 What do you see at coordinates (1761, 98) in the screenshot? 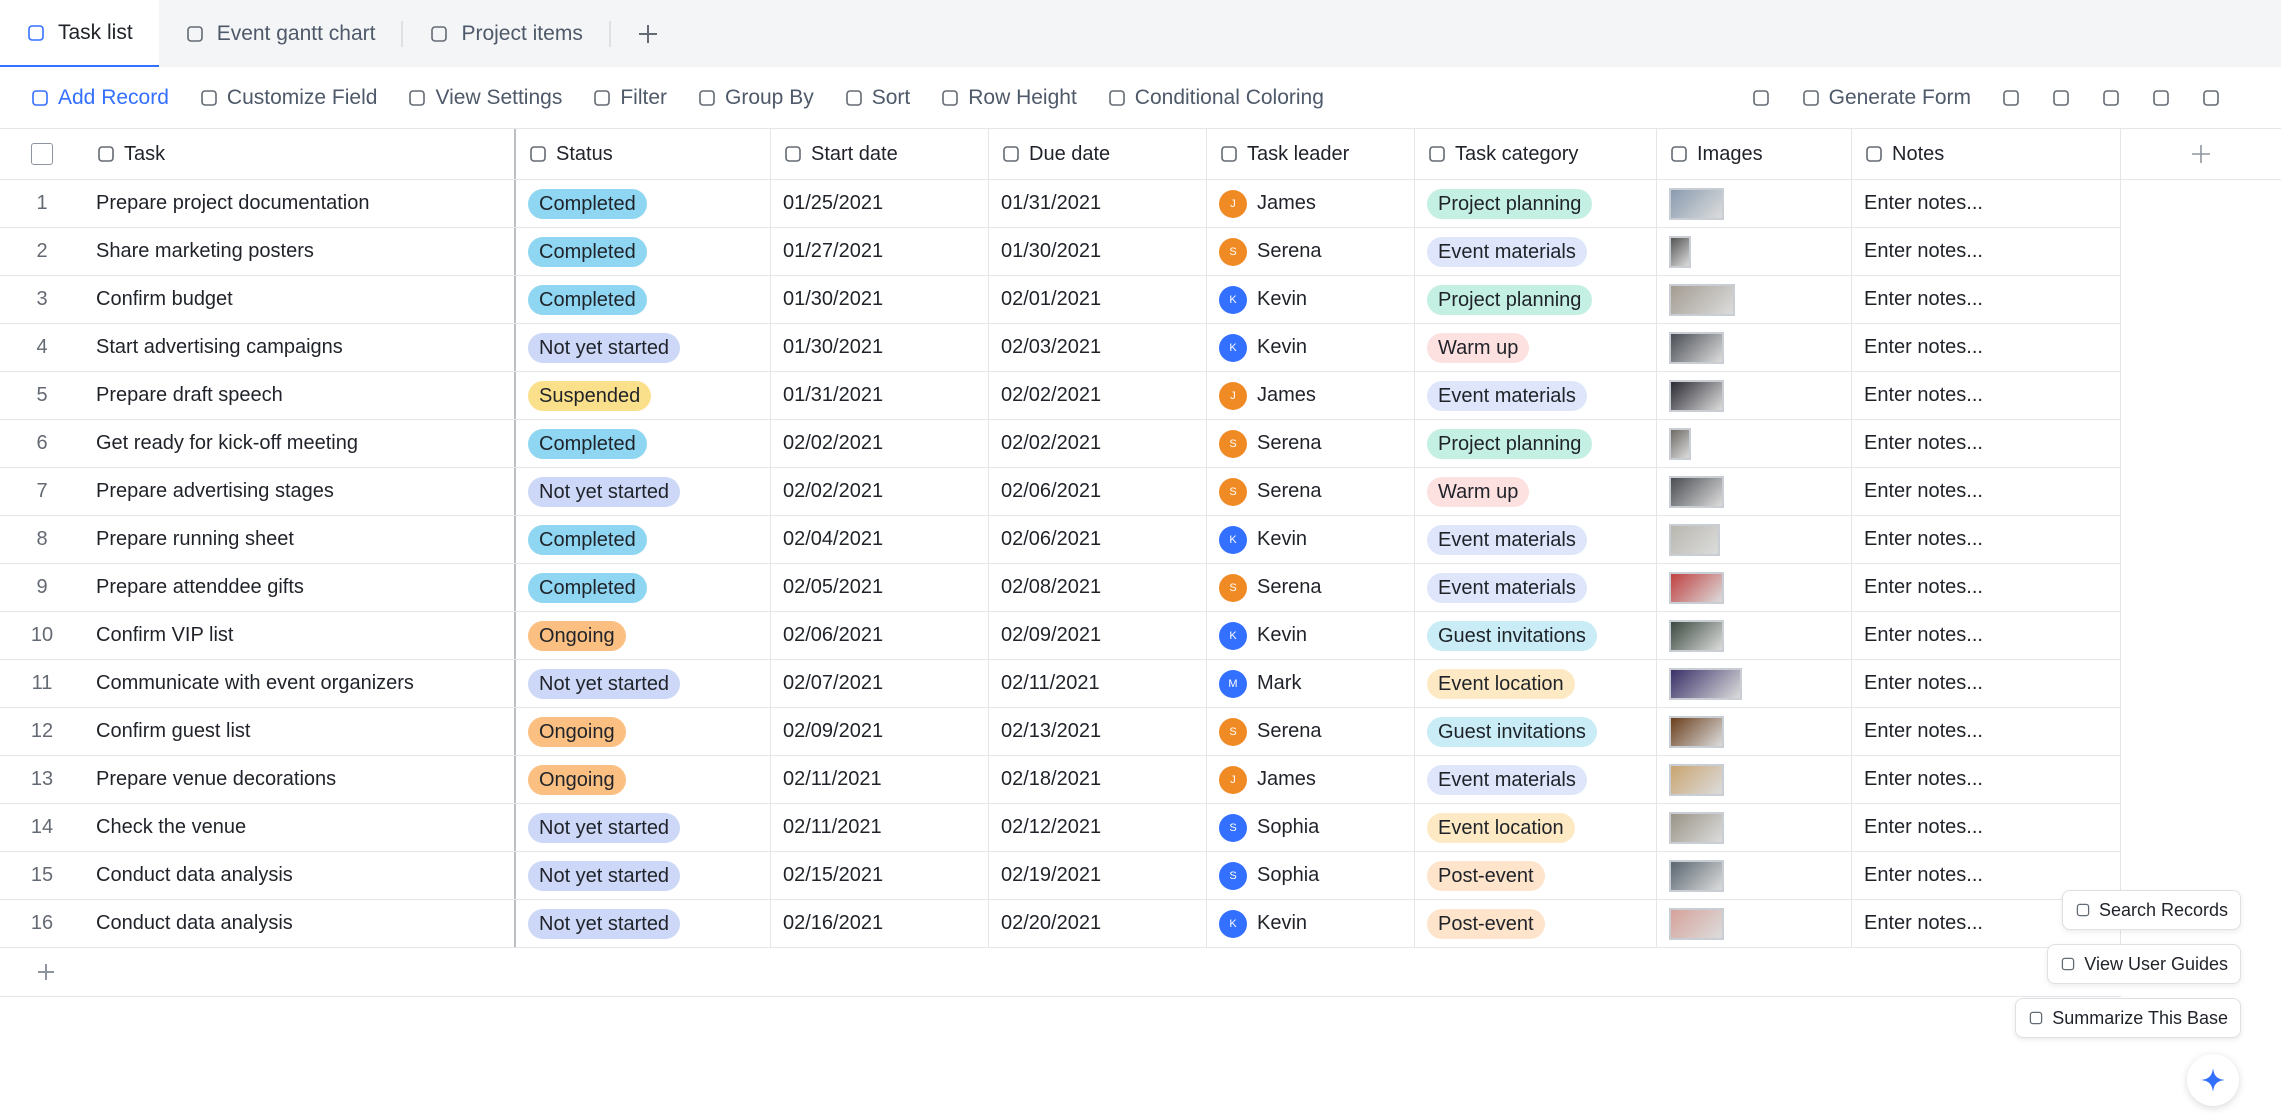
I see `history-button` at bounding box center [1761, 98].